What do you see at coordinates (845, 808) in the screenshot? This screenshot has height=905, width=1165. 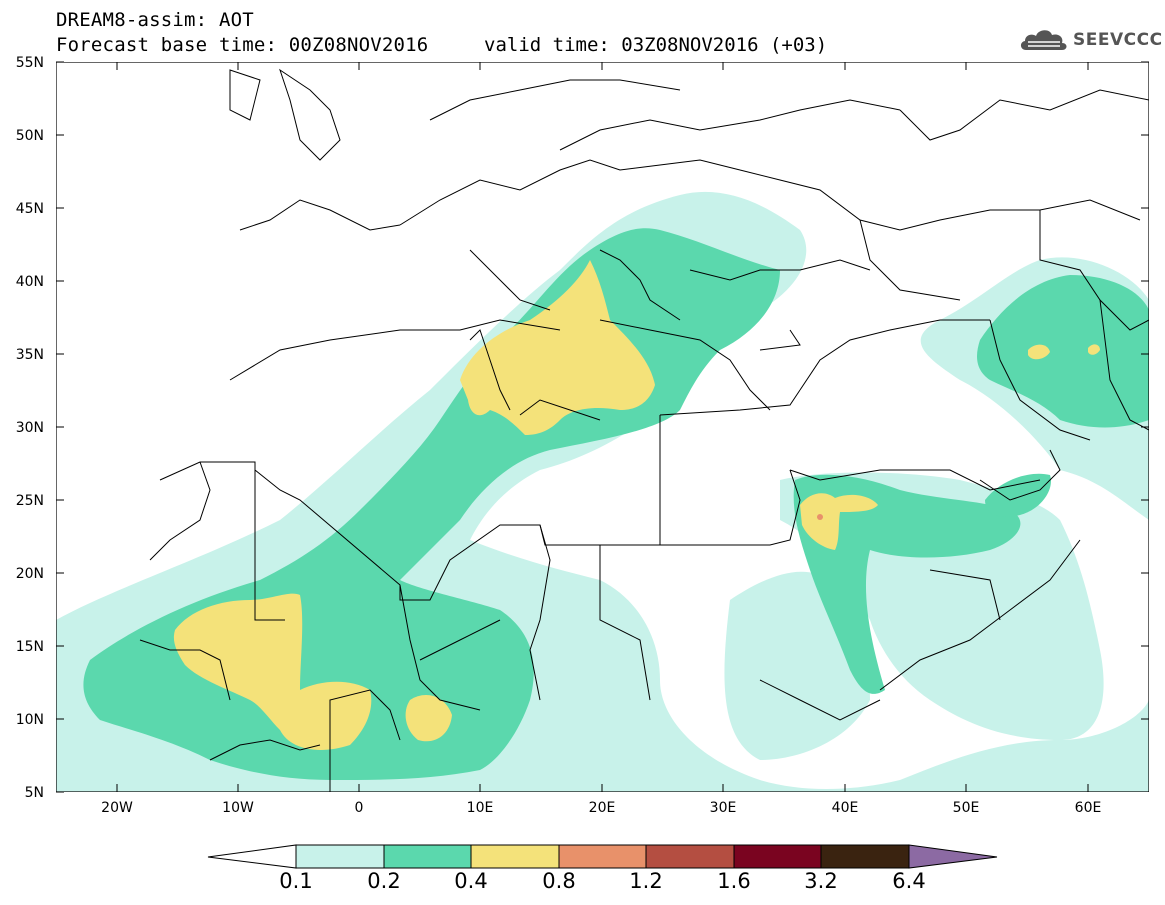 I see `lon-label: 40E` at bounding box center [845, 808].